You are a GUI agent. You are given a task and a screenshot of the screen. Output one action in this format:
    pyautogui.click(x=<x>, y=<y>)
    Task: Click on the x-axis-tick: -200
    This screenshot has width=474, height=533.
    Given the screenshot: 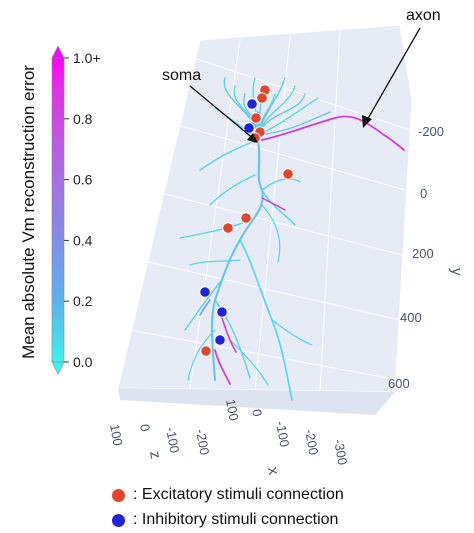 What is the action you would take?
    pyautogui.click(x=311, y=442)
    